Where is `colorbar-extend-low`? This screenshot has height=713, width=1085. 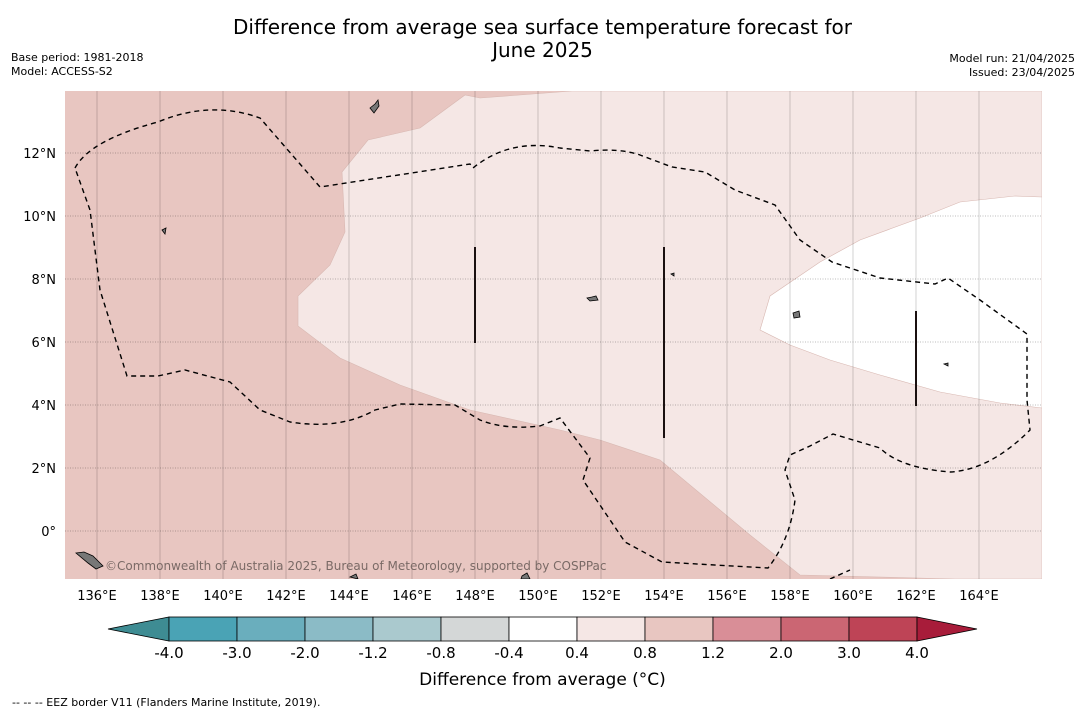 colorbar-extend-low is located at coordinates (138, 629).